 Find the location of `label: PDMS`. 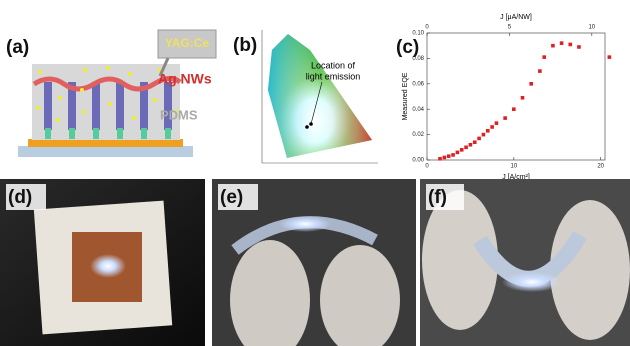

label: PDMS is located at coordinates (179, 114).